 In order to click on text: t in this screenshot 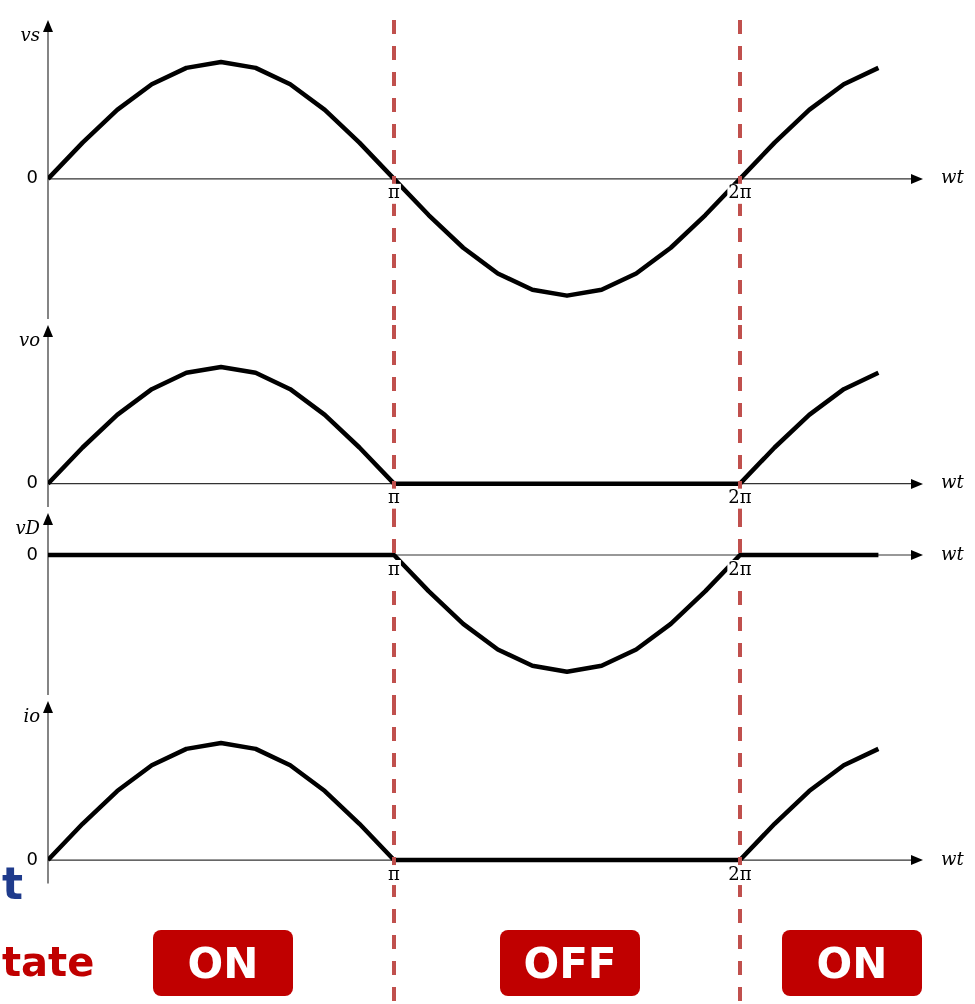, I will do `click(13, 883)`.